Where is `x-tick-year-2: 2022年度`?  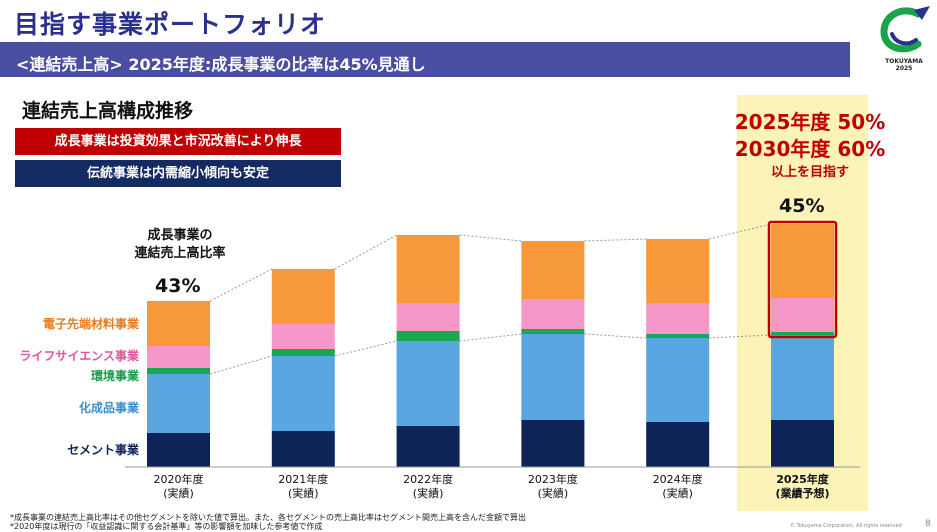 x-tick-year-2: 2022年度 is located at coordinates (428, 479).